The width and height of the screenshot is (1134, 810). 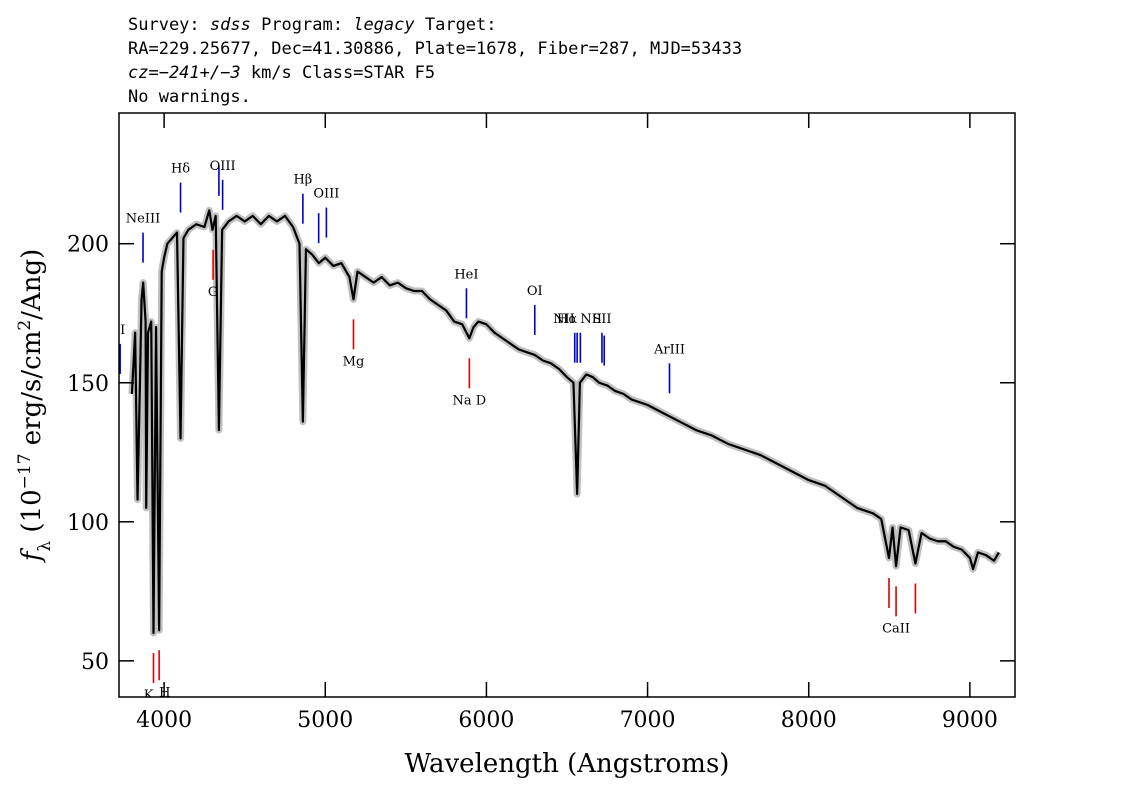 I want to click on title-line: No warnings., so click(x=189, y=97).